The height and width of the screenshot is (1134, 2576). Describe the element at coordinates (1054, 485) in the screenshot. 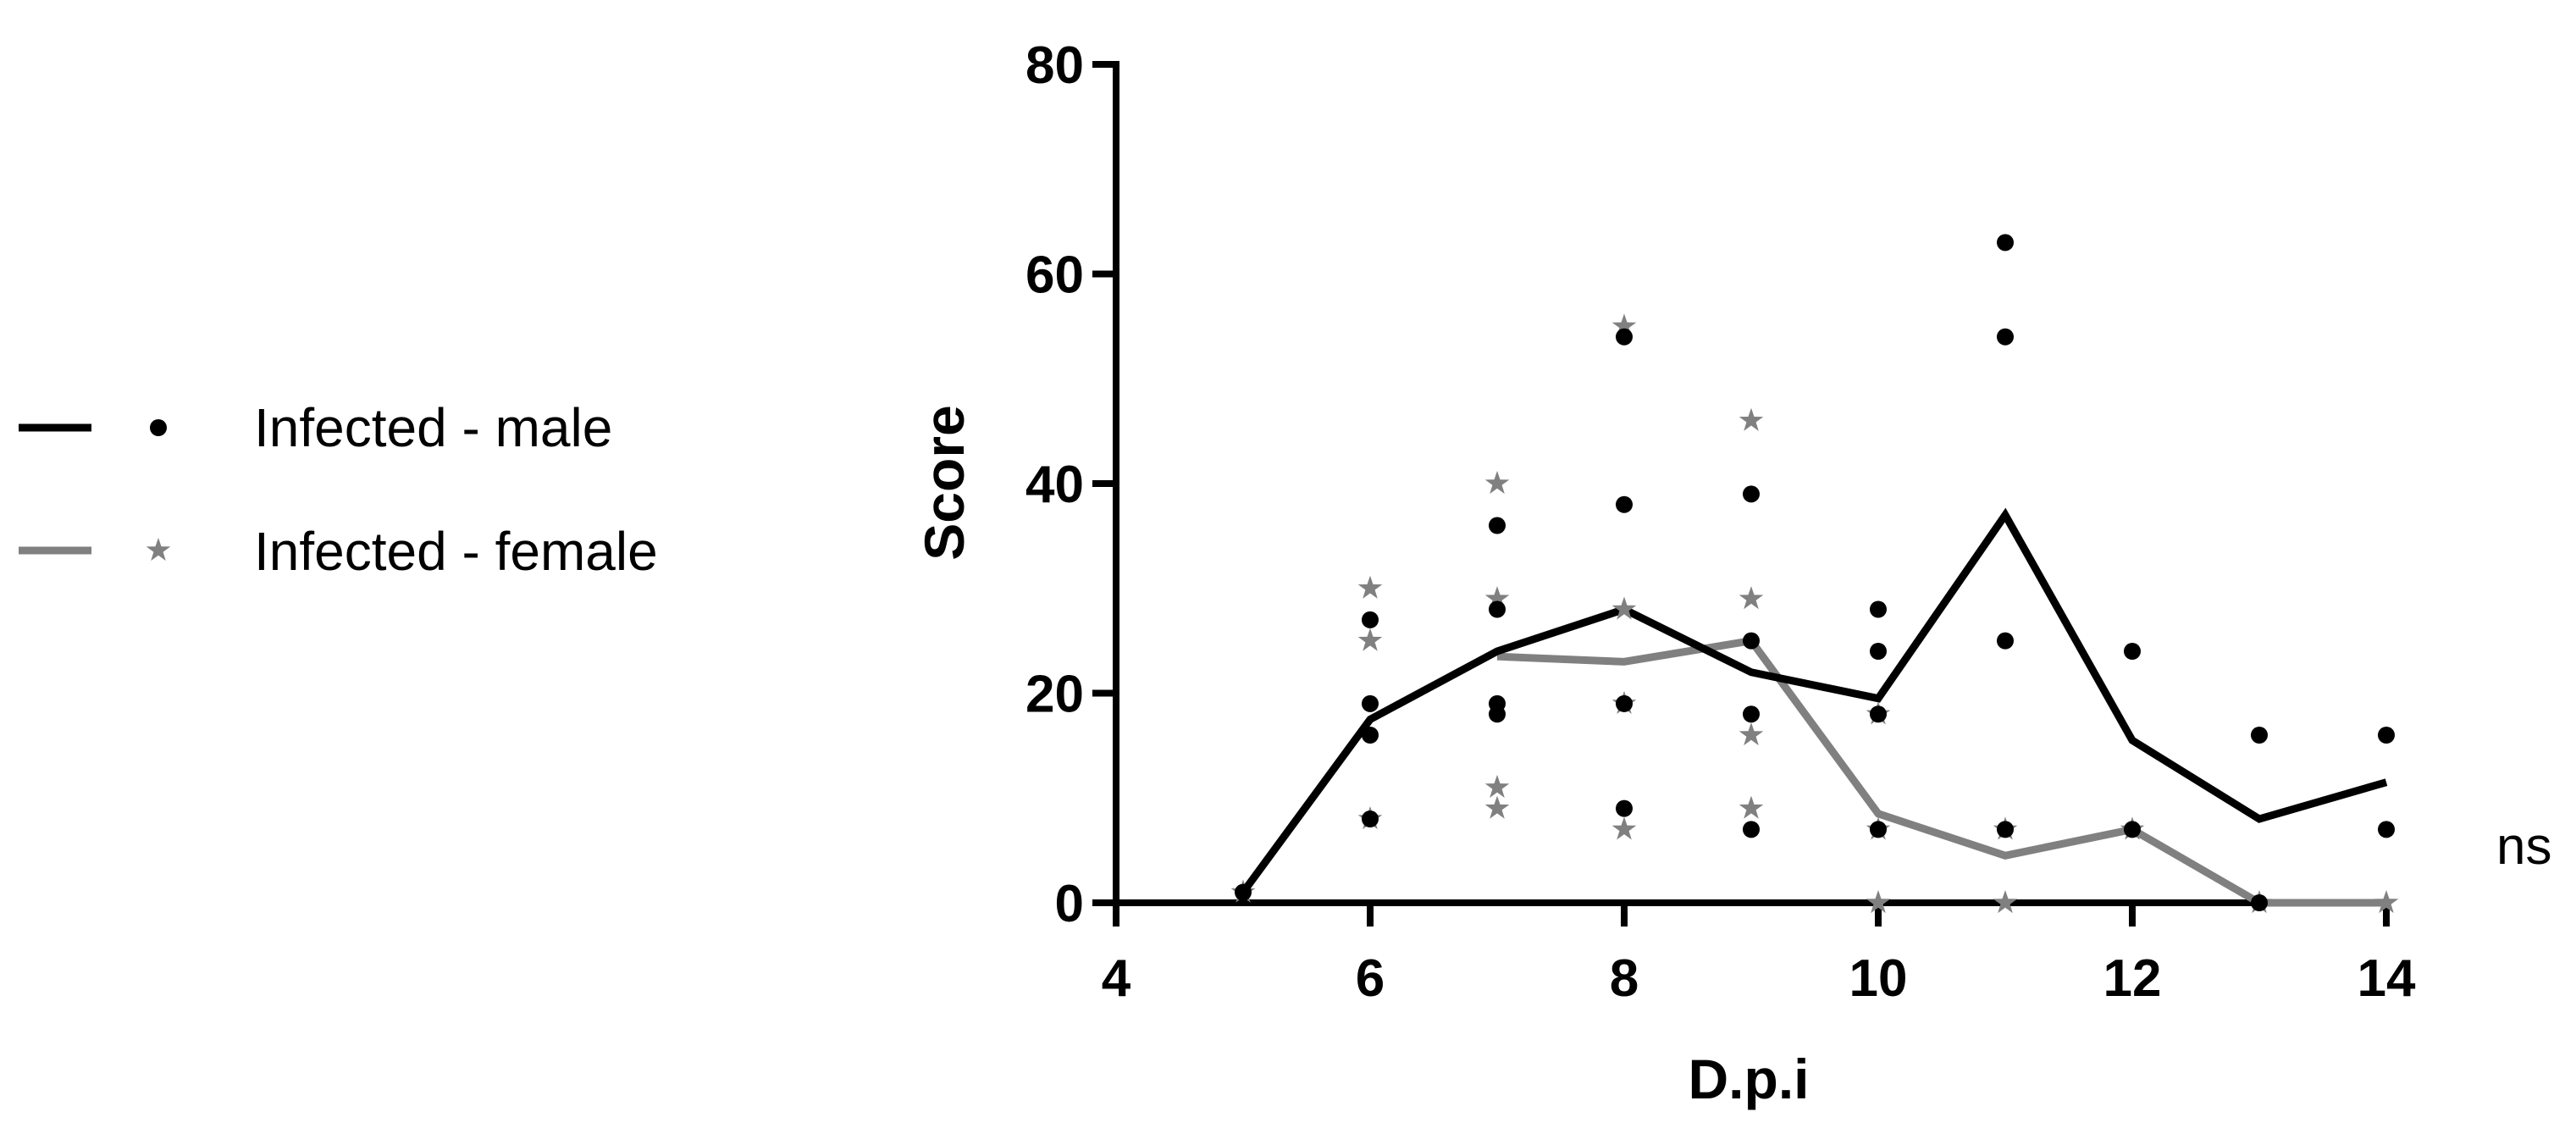

I see `y-tick-label: 40` at that location.